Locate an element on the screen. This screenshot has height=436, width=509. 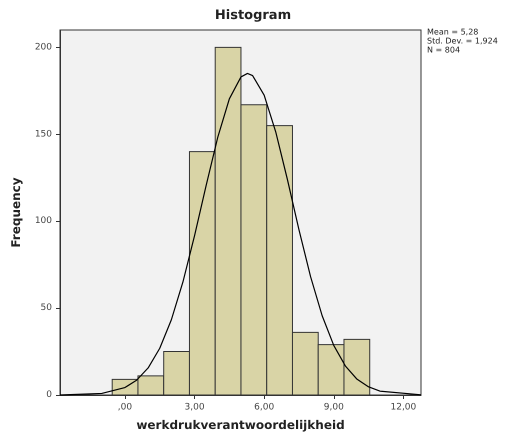
y-tick-label: 100 is located at coordinates (43, 221).